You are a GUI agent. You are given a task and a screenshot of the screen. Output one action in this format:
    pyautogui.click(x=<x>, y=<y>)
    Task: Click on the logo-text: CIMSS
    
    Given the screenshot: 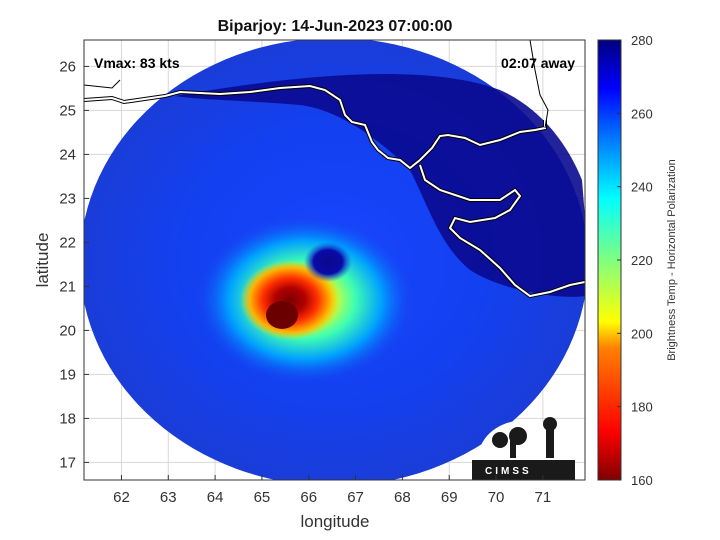 What is the action you would take?
    pyautogui.click(x=508, y=471)
    